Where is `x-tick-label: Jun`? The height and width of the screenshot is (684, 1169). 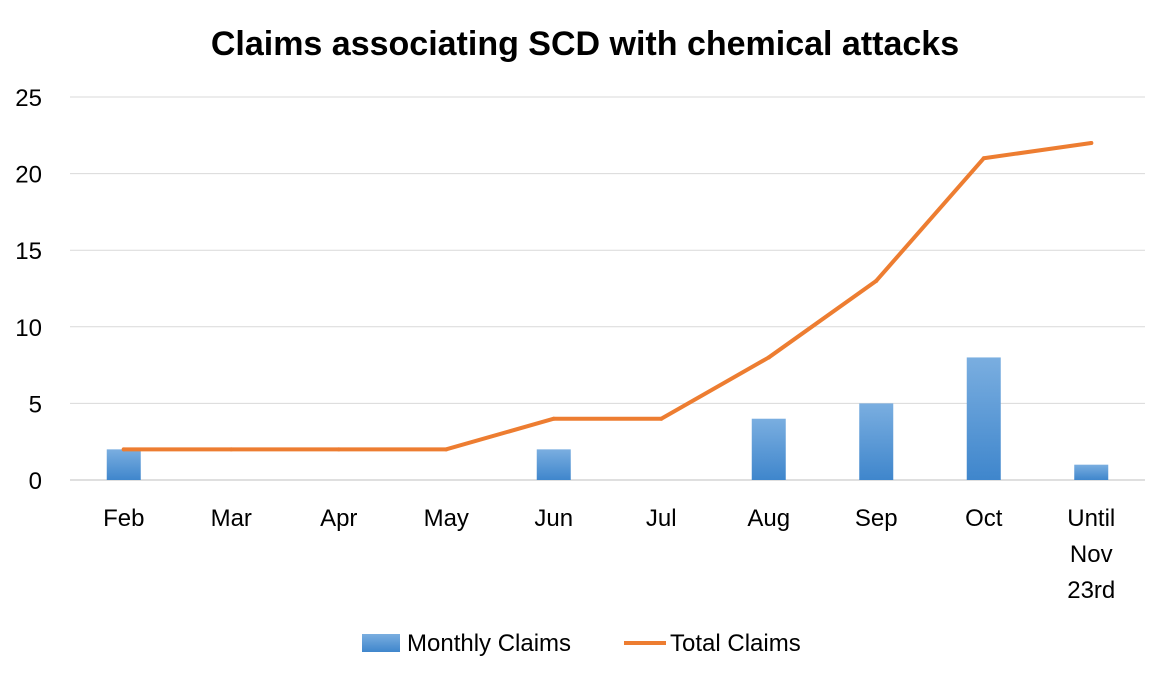 x-tick-label: Jun is located at coordinates (553, 518).